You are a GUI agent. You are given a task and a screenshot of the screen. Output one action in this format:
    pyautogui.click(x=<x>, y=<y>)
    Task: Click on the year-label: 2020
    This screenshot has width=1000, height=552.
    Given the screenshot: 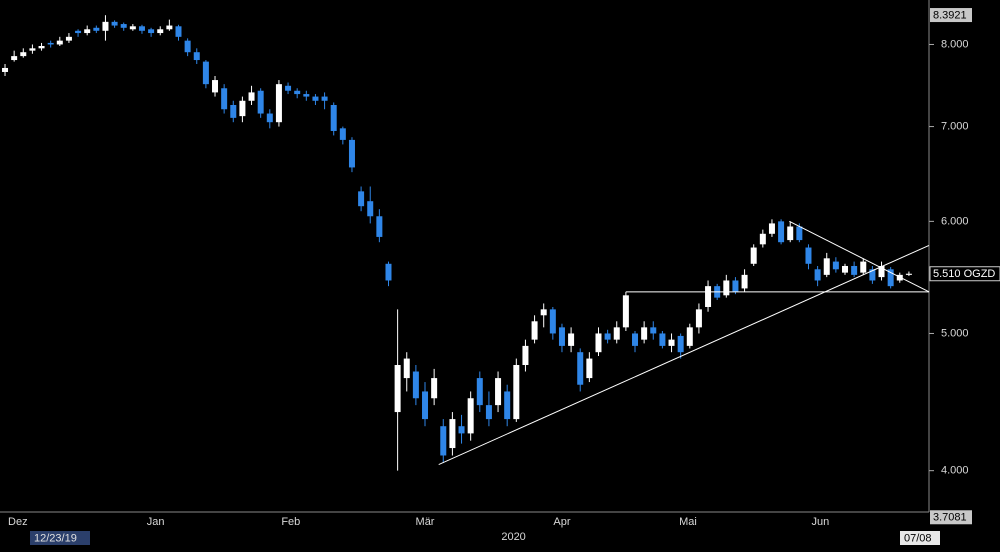 What is the action you would take?
    pyautogui.click(x=513, y=537)
    